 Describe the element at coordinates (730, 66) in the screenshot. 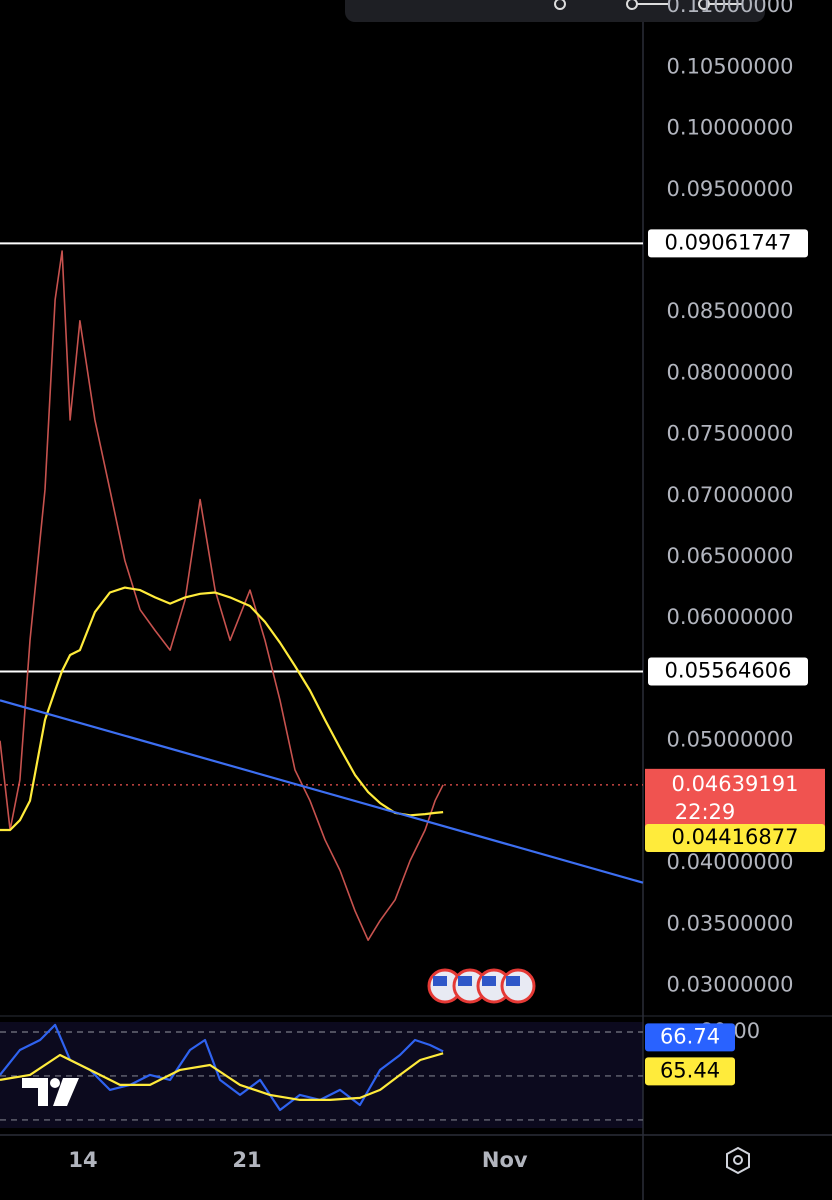

I see `y-tick-label: 0.10500000` at that location.